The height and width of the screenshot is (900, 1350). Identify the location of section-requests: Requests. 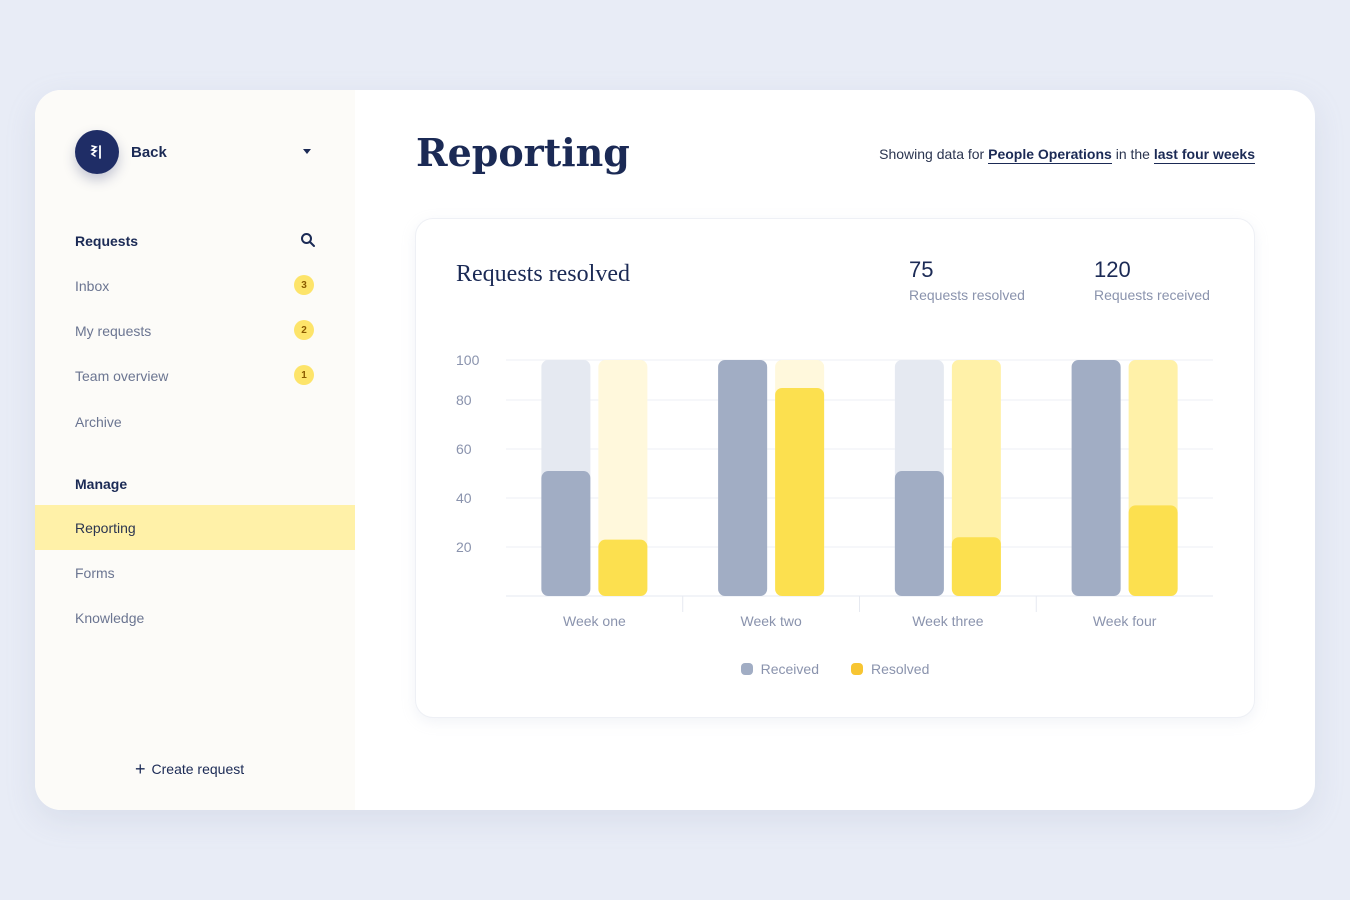
(107, 241).